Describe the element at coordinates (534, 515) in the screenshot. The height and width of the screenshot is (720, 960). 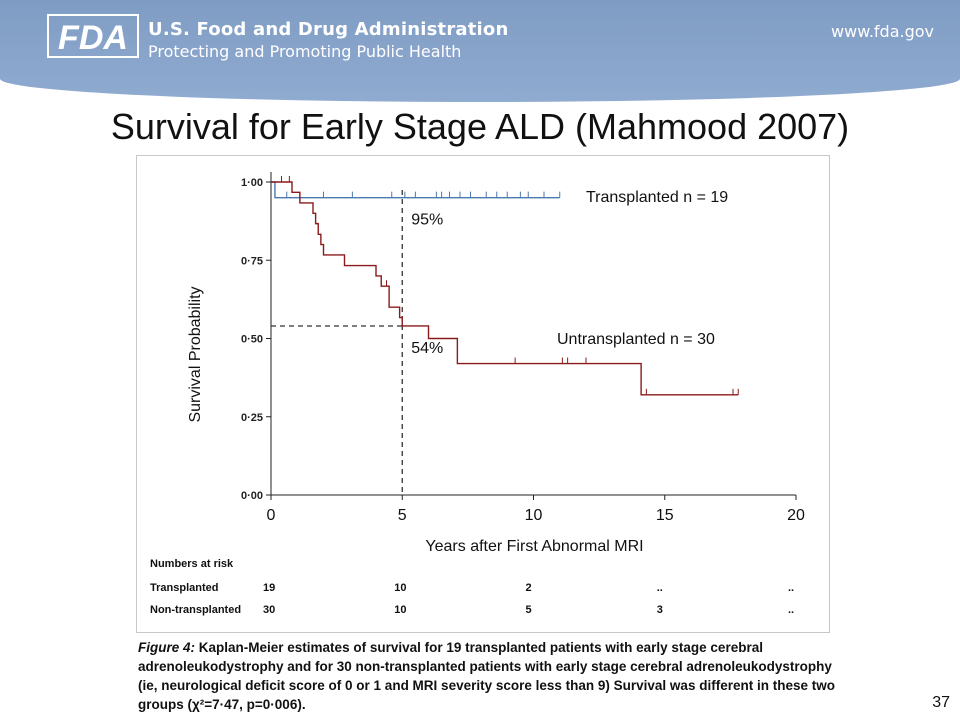
I see `x-tick-label: 10` at that location.